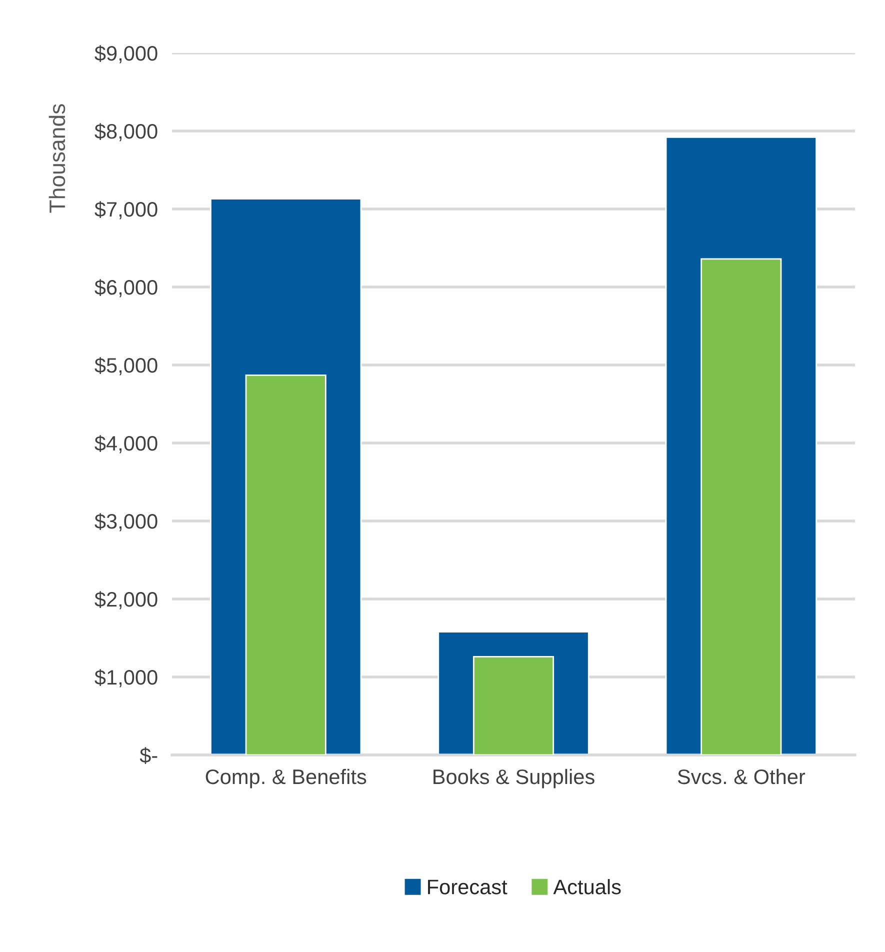 This screenshot has width=885, height=952. I want to click on y-tick-label: $-, so click(149, 755).